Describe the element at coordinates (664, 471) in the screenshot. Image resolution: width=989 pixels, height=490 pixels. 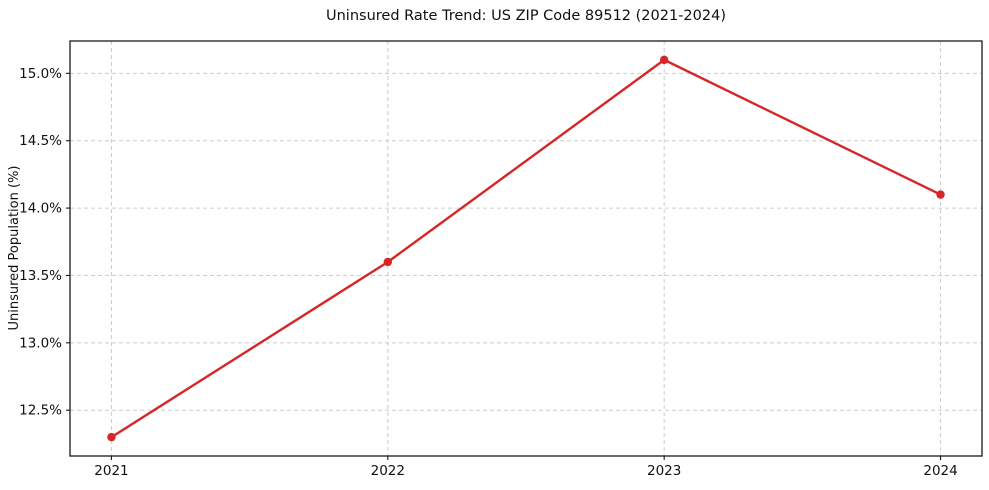
I see `x-tick-label: 2023` at that location.